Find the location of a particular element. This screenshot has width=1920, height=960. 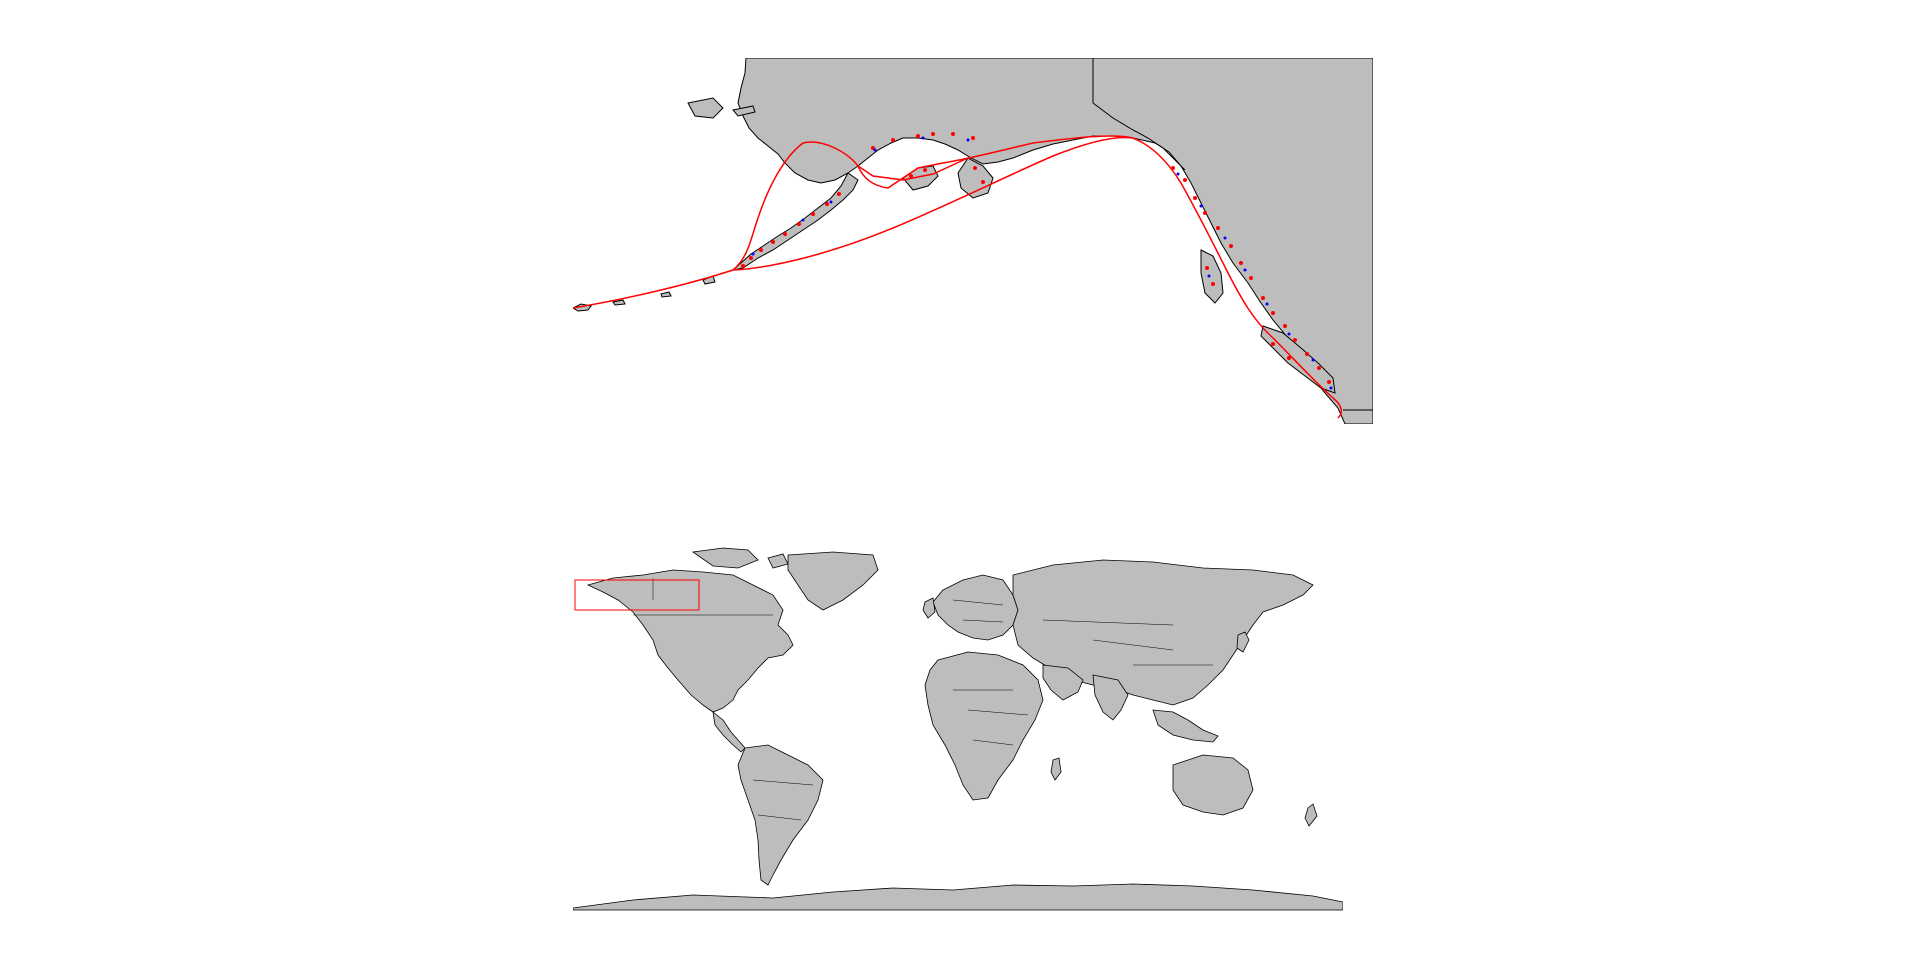

india is located at coordinates (1110, 697).